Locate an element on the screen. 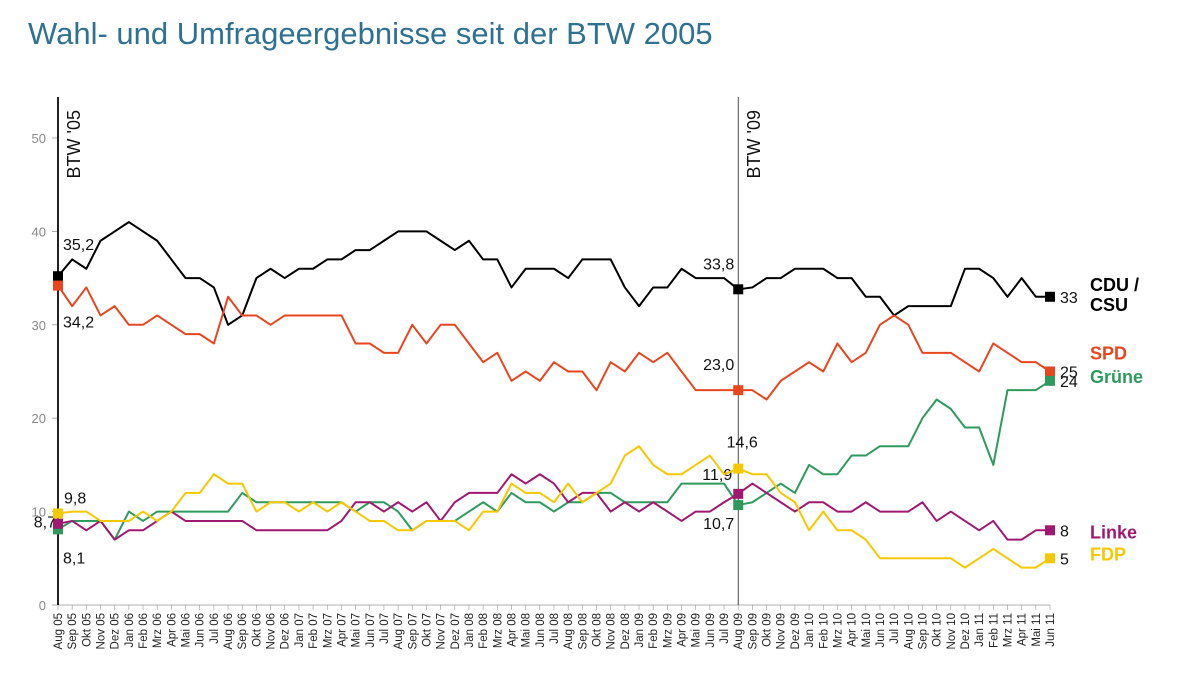  x-tick-label: Jul 09 is located at coordinates (725, 628).